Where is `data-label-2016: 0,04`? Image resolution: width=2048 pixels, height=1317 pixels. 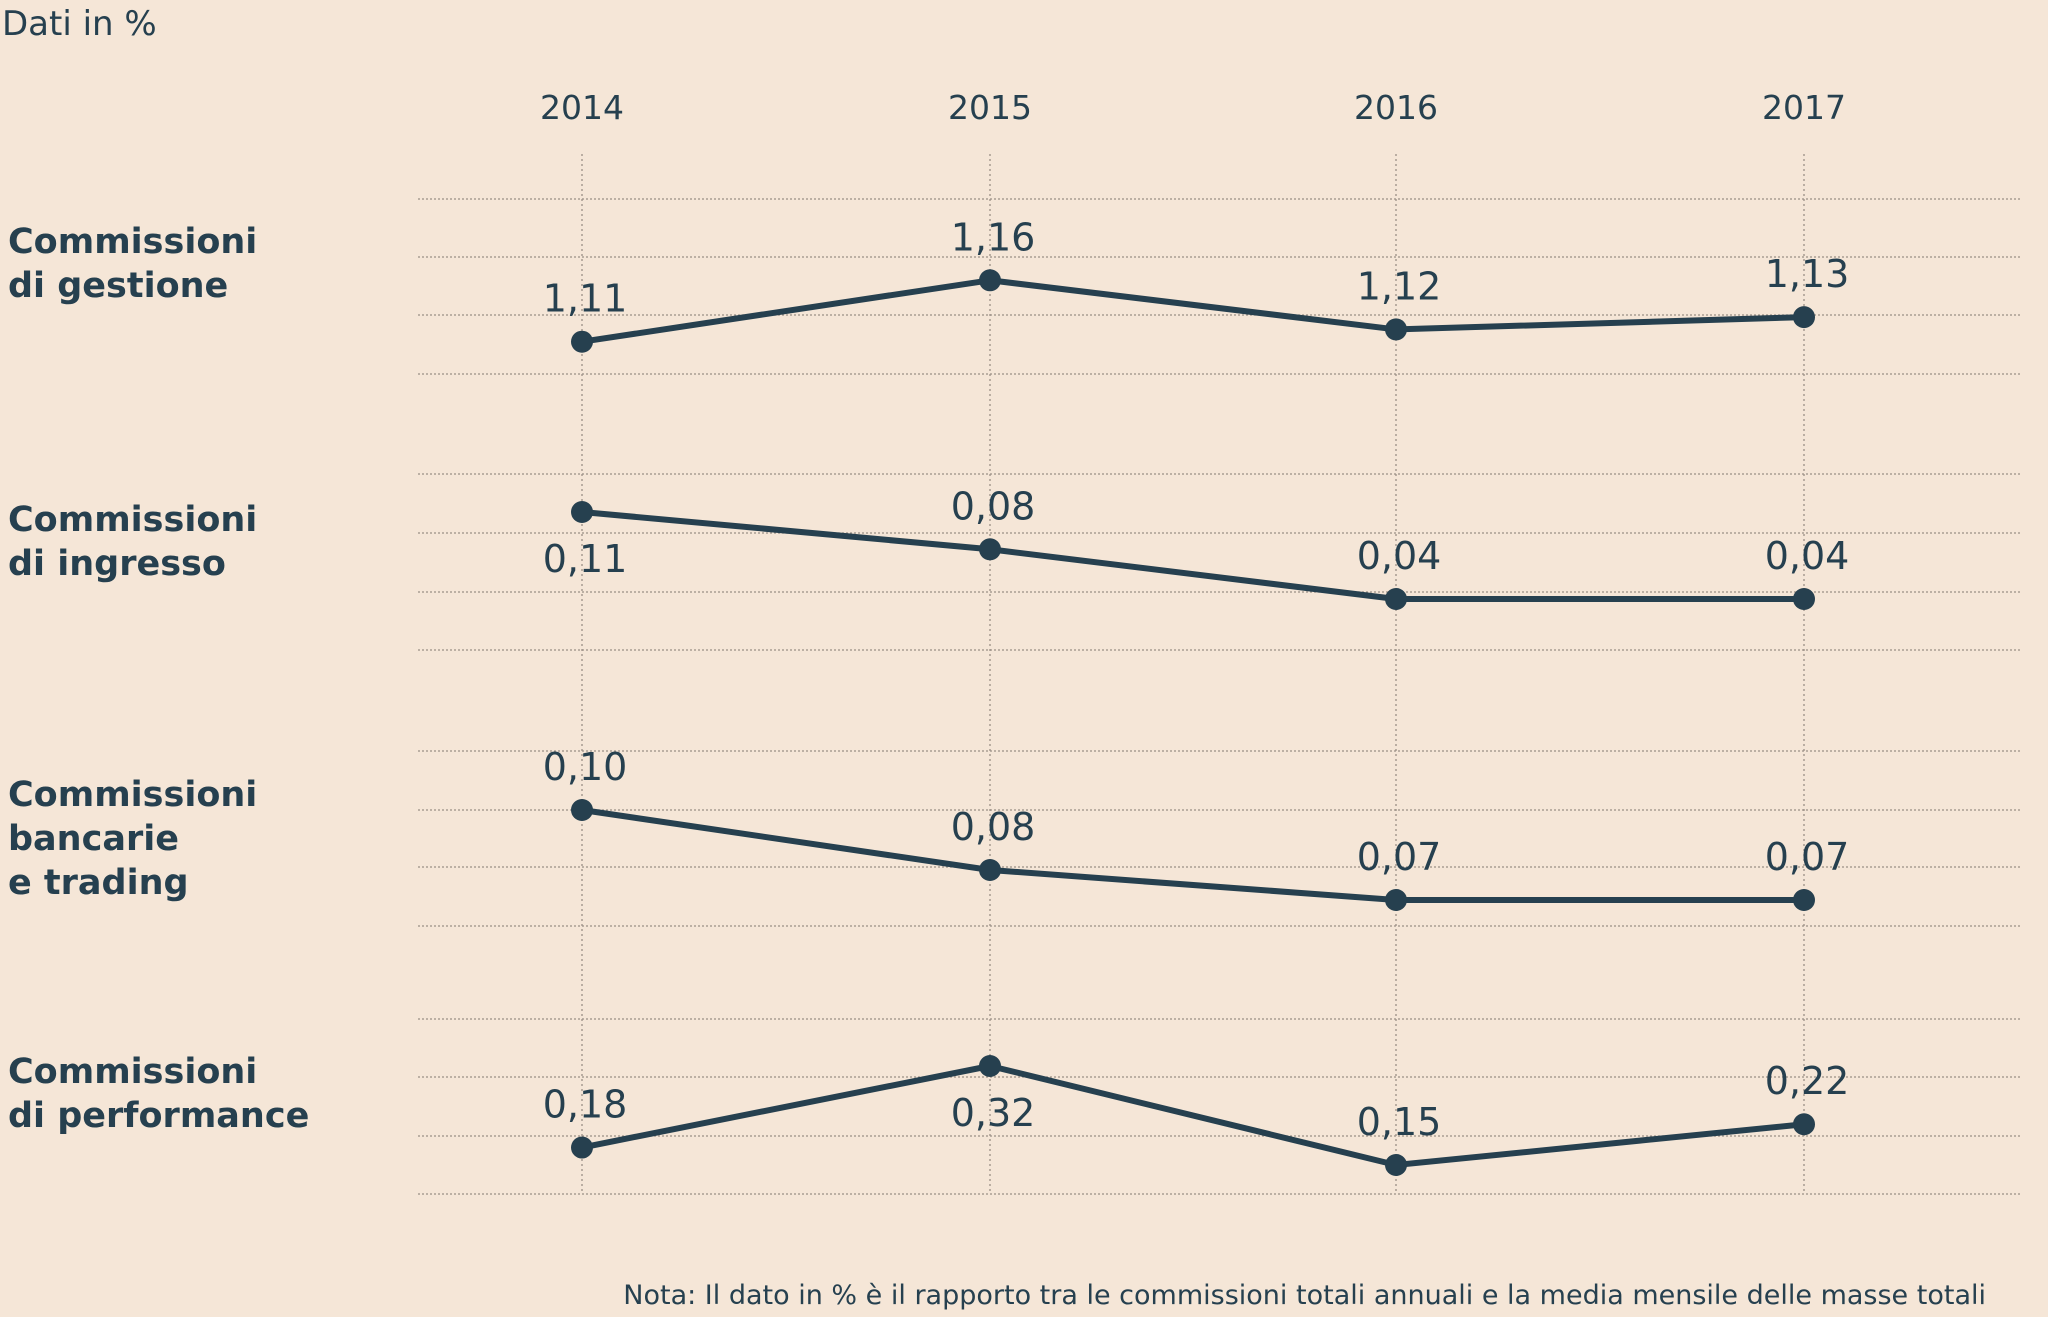
data-label-2016: 0,04 is located at coordinates (1399, 556).